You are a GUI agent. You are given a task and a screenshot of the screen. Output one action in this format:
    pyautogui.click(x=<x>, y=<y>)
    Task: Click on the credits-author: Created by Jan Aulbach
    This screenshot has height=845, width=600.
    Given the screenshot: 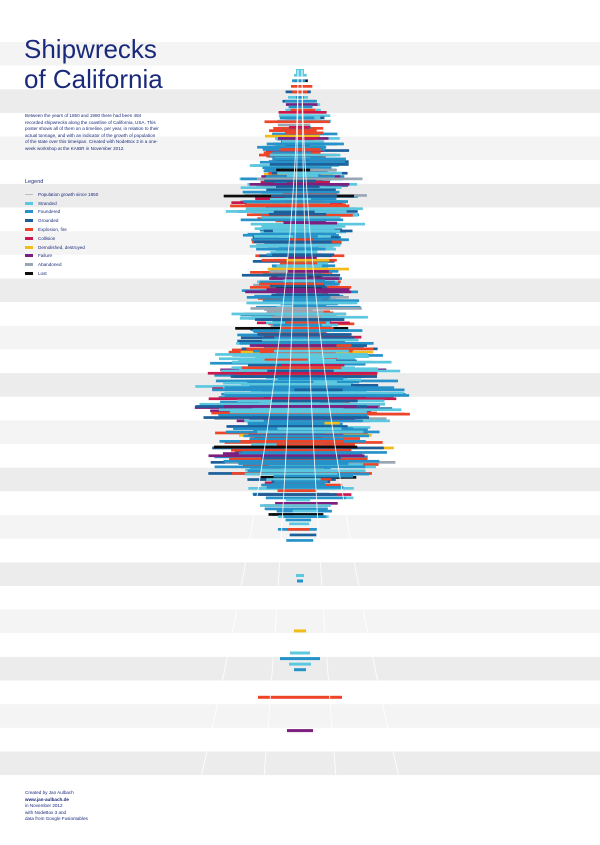 What is the action you would take?
    pyautogui.click(x=49, y=792)
    